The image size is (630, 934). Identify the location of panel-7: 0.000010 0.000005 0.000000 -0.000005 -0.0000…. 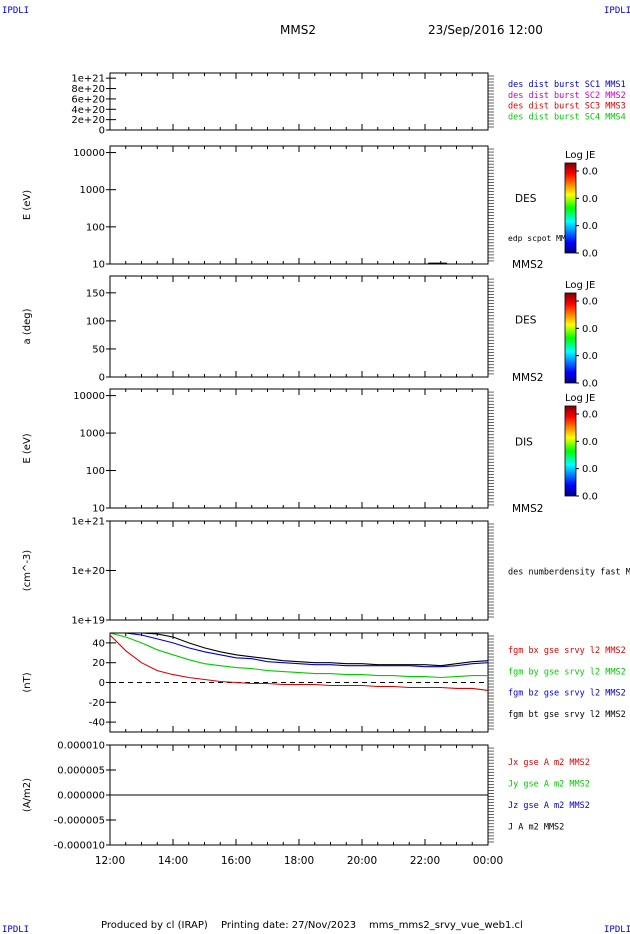
(306, 796).